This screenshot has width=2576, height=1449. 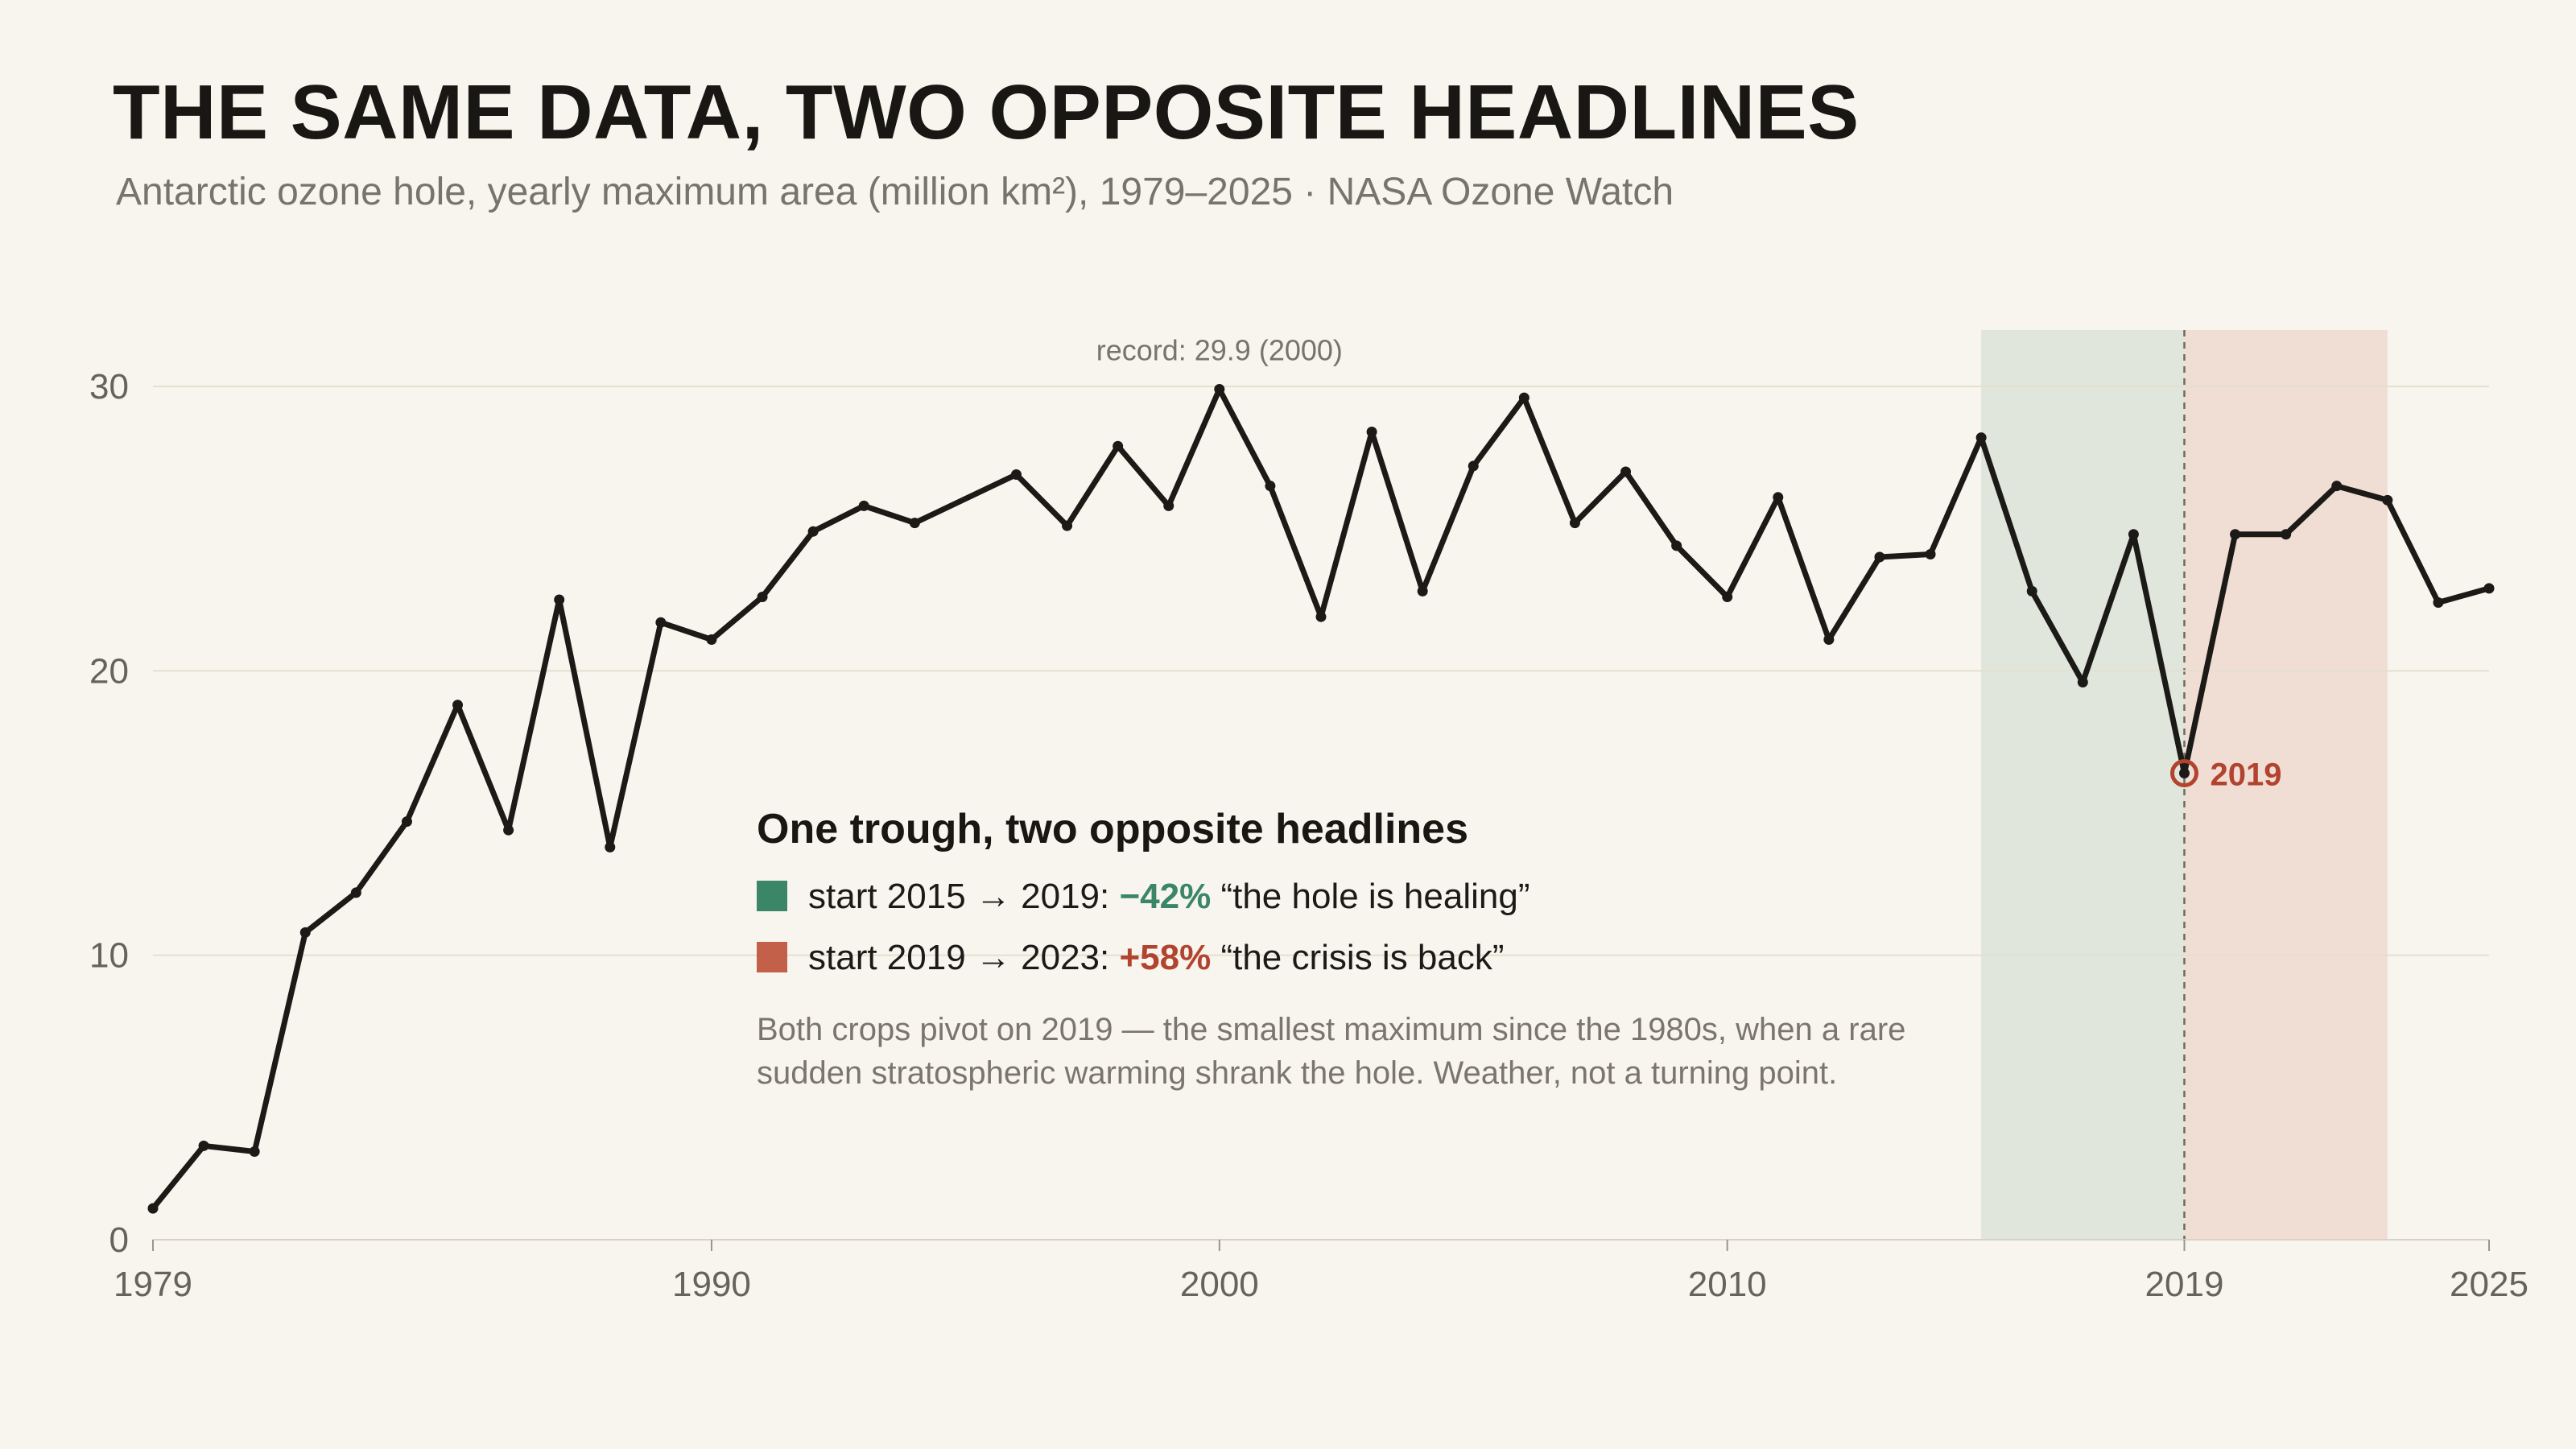 What do you see at coordinates (1165, 896) in the screenshot?
I see `row-healing-change: −42%` at bounding box center [1165, 896].